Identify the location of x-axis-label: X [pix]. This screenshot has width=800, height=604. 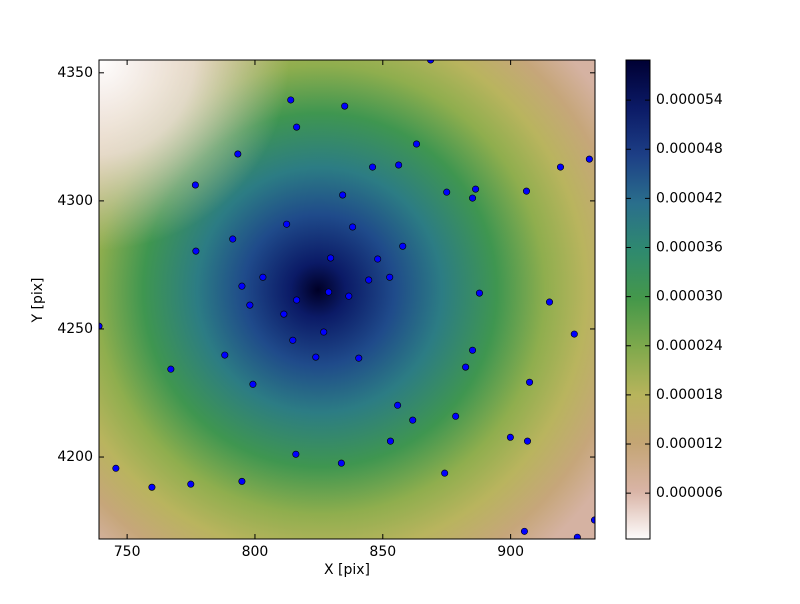
(347, 570).